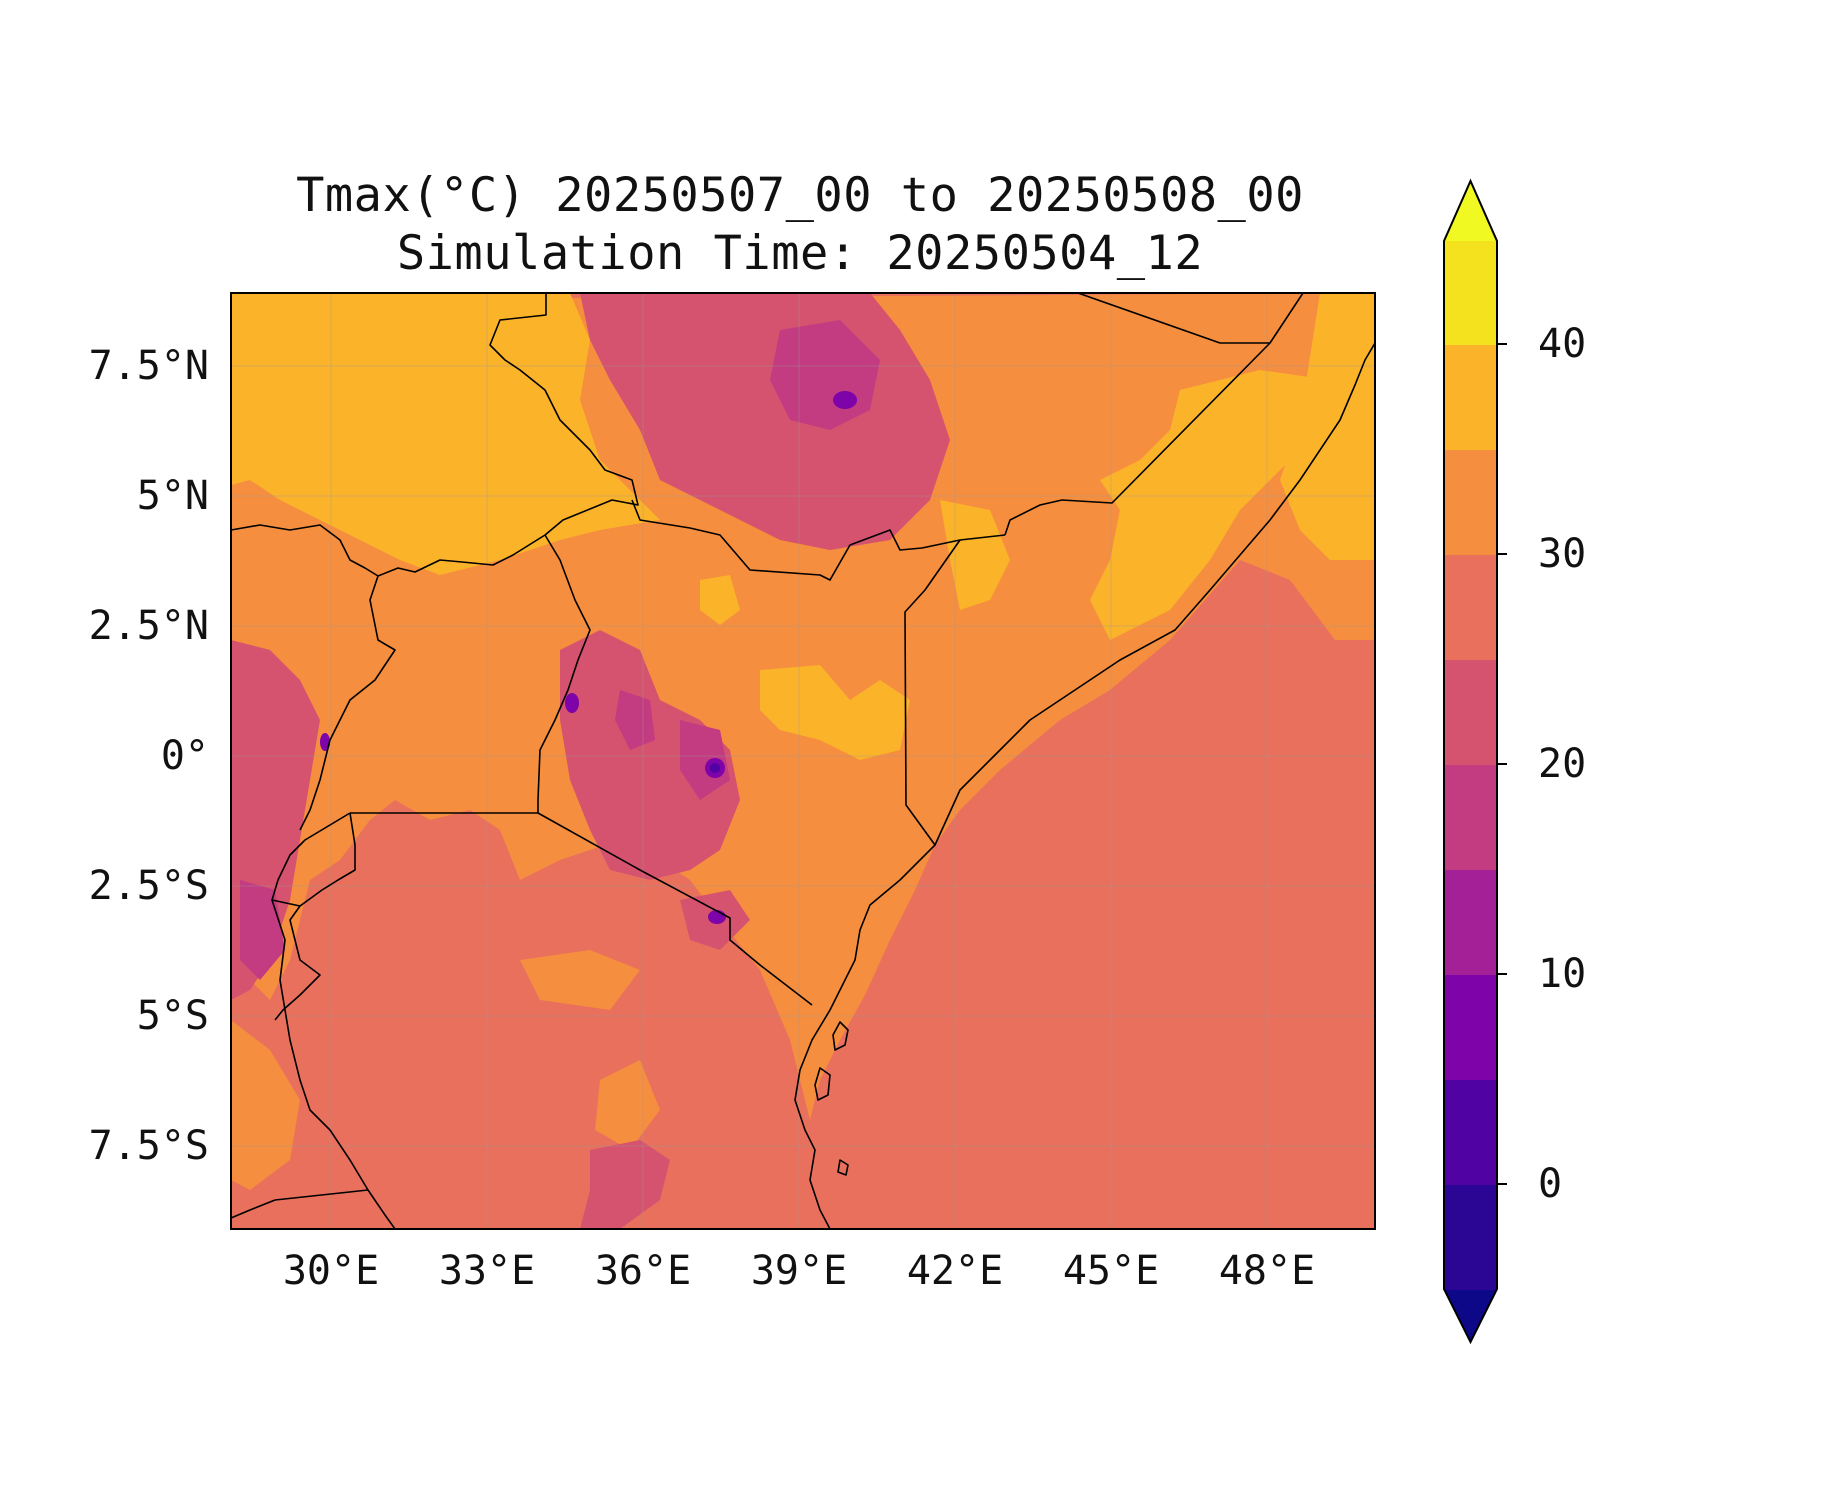  Describe the element at coordinates (253, 1209) in the screenshot. I see `border-drc-zambia` at that location.